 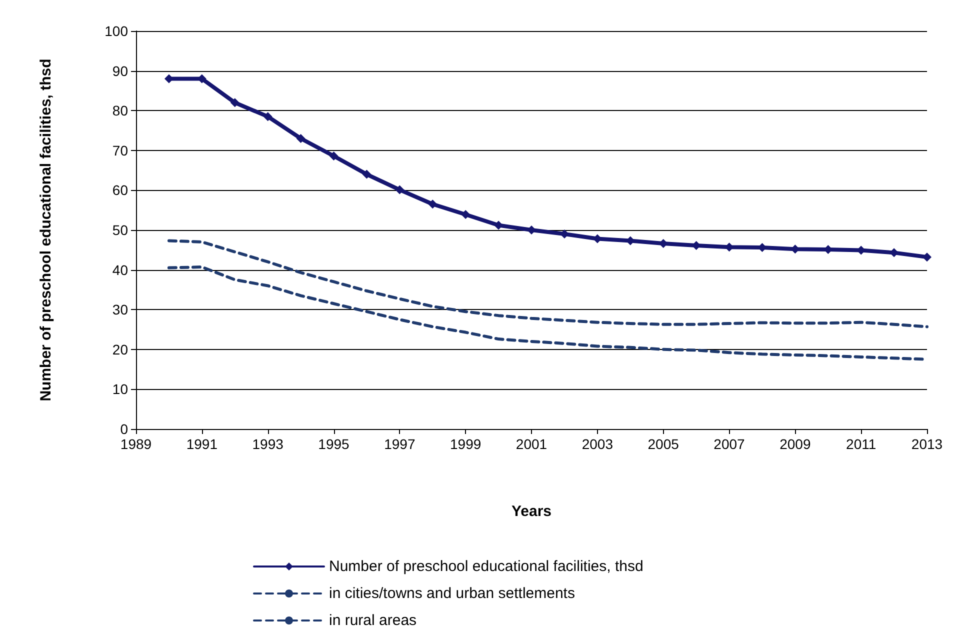 What do you see at coordinates (795, 444) in the screenshot?
I see `x-tick-label: 2009` at bounding box center [795, 444].